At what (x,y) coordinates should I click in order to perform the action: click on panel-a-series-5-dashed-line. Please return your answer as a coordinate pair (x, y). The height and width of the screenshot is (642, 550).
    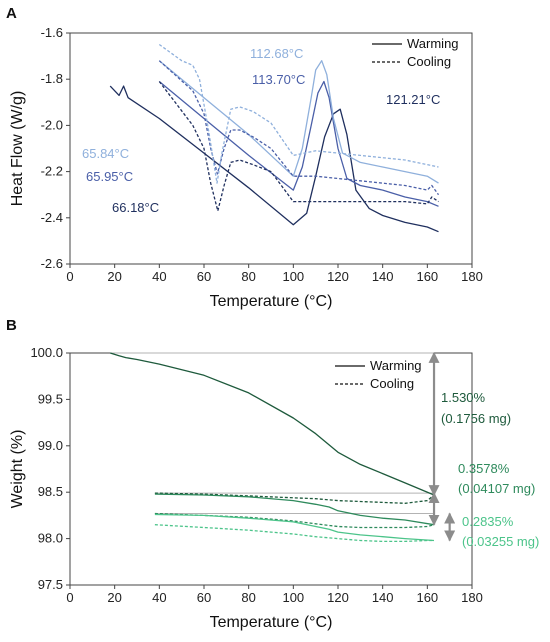
    Looking at the image, I should click on (299, 128).